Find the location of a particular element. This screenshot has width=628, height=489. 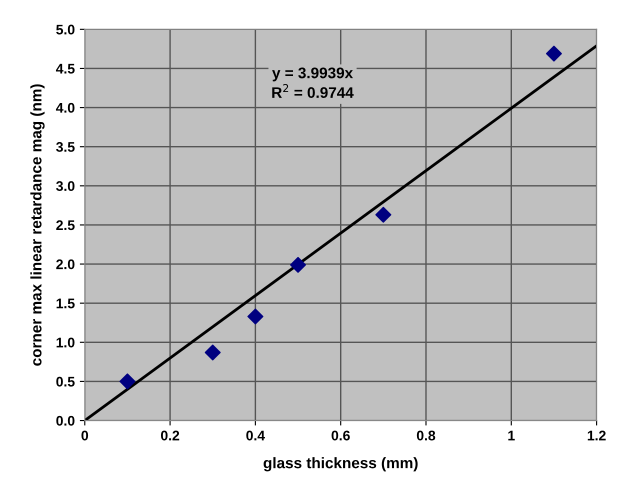

y-tick-label: 3.5 is located at coordinates (65, 147).